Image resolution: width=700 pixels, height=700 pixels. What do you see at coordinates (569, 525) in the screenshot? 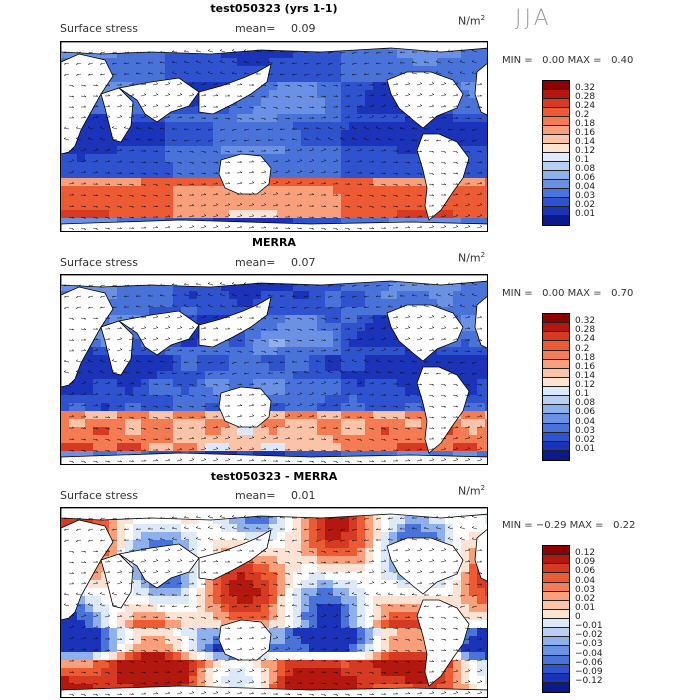
I see `min-max-readout: MIN = −0.29 MAX = 0.22` at bounding box center [569, 525].